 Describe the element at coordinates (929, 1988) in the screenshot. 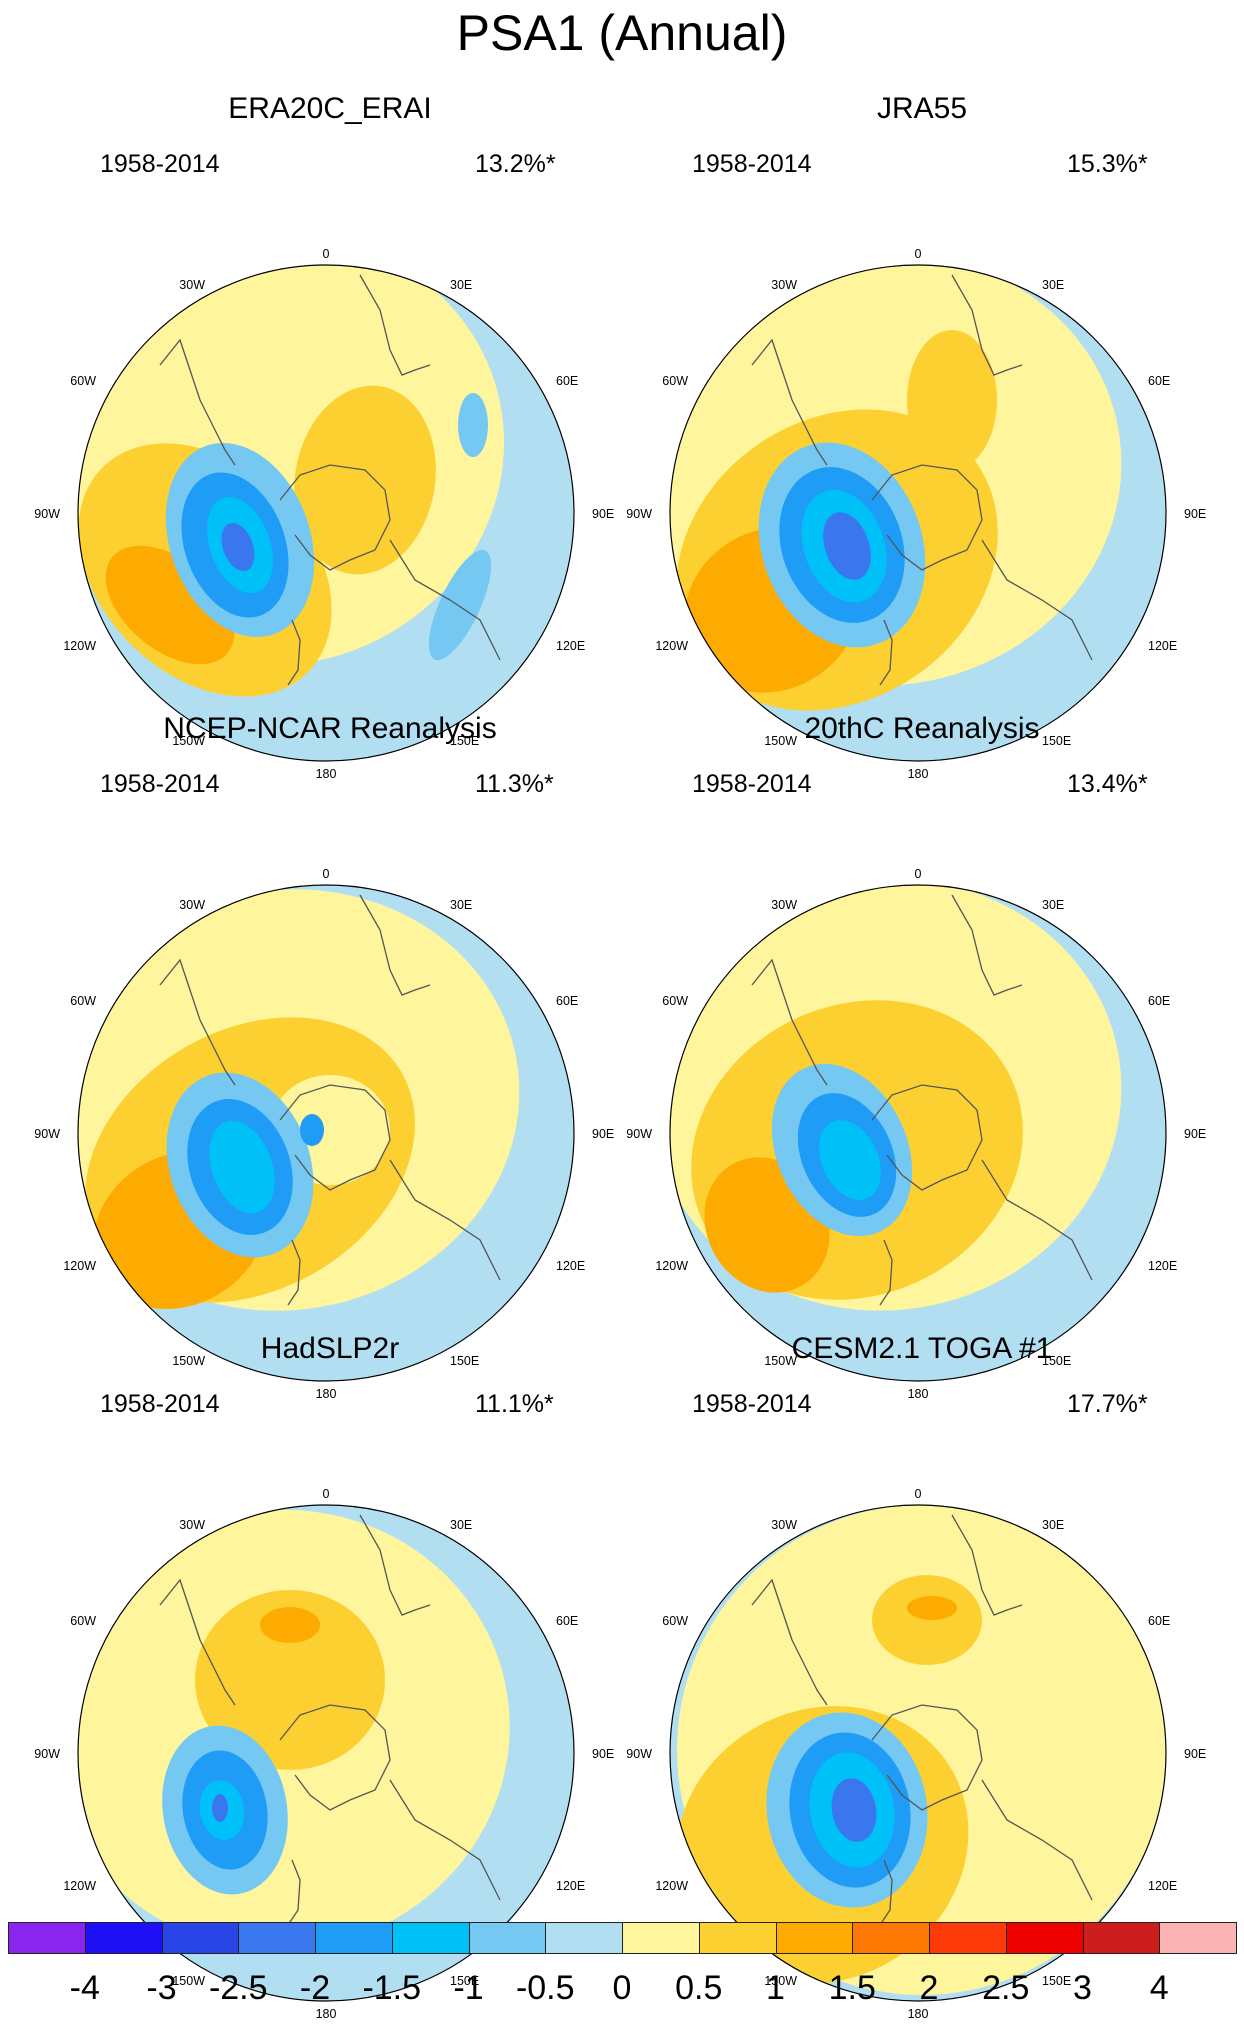

I see `colorbar-tick-label: 2` at that location.